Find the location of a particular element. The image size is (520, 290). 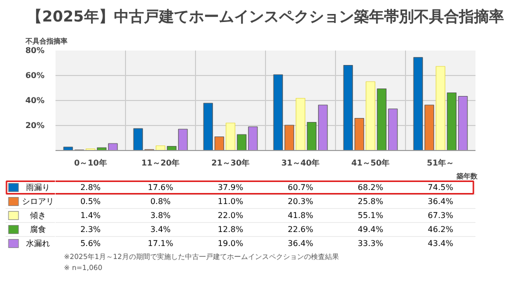

legend-label: シロアリ is located at coordinates (38, 201).